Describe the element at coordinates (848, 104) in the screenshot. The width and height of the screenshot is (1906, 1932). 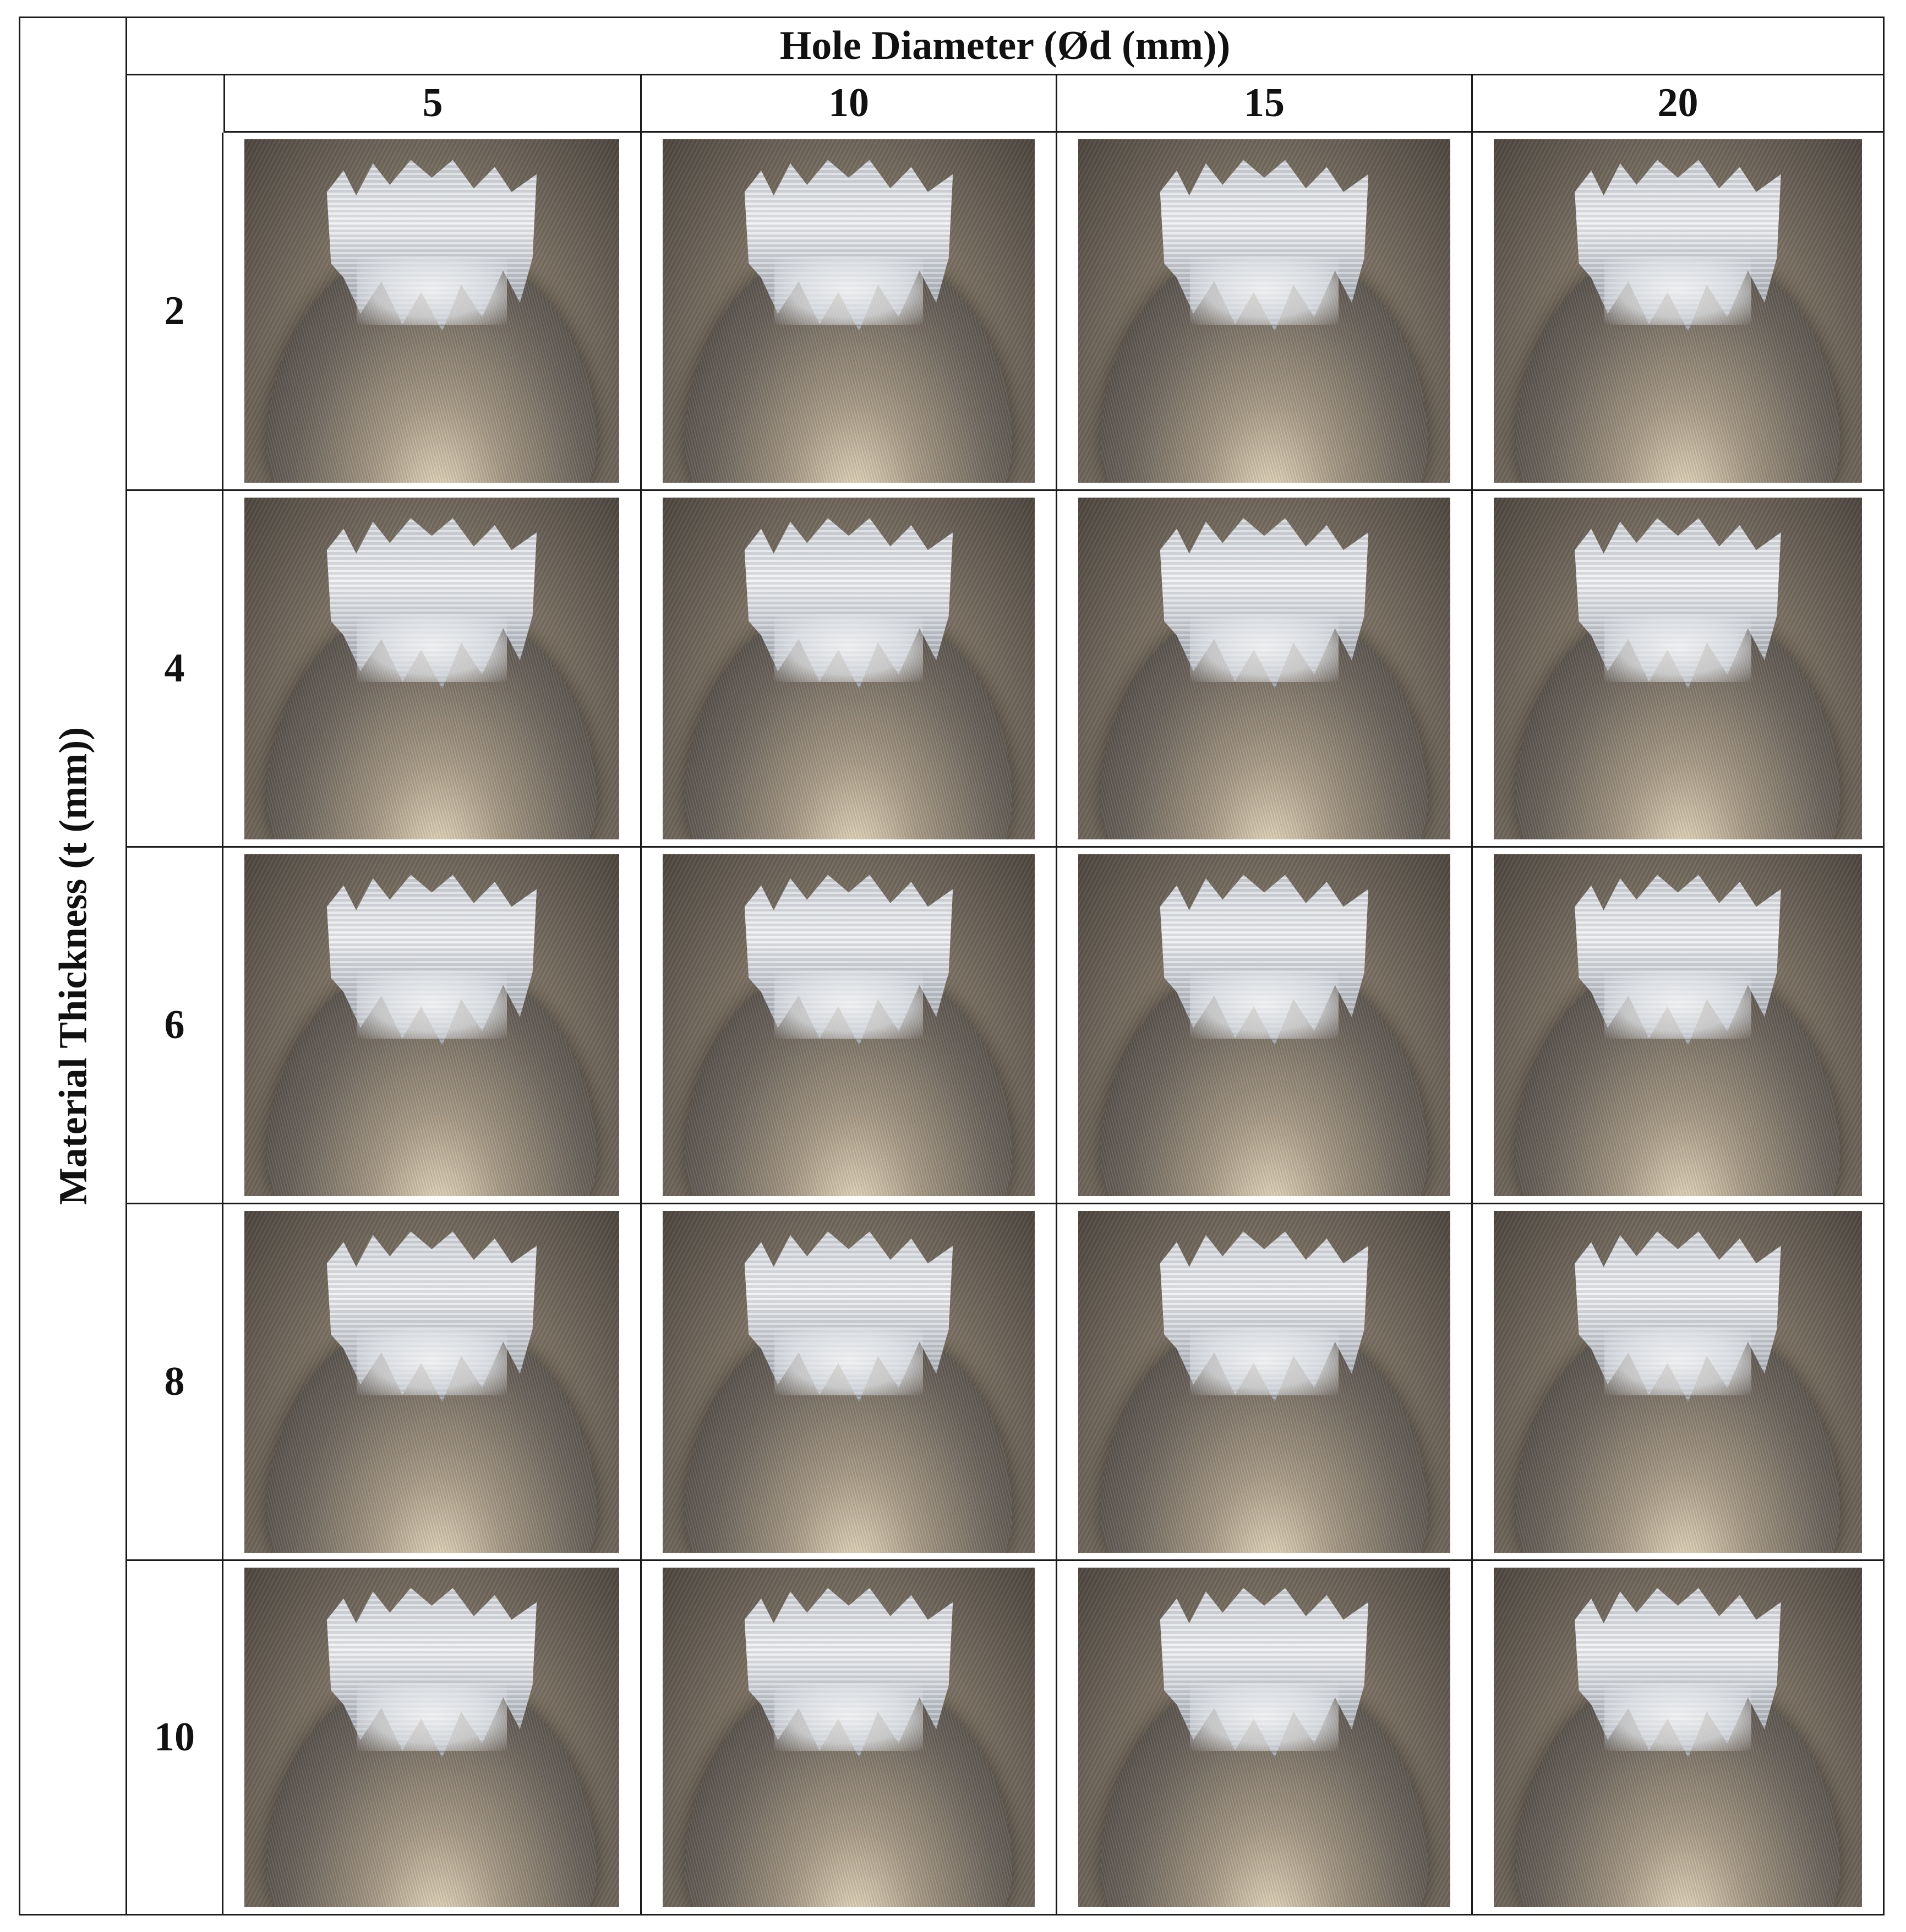
I see `column-header-10: 10` at that location.